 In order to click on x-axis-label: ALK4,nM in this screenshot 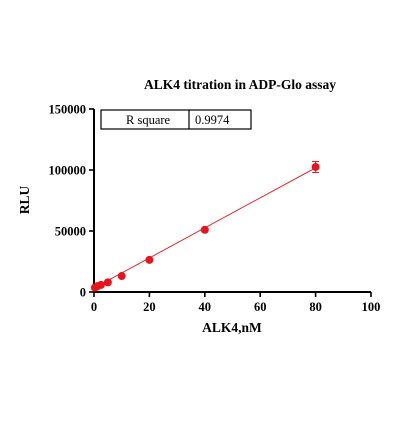, I will do `click(232, 327)`.